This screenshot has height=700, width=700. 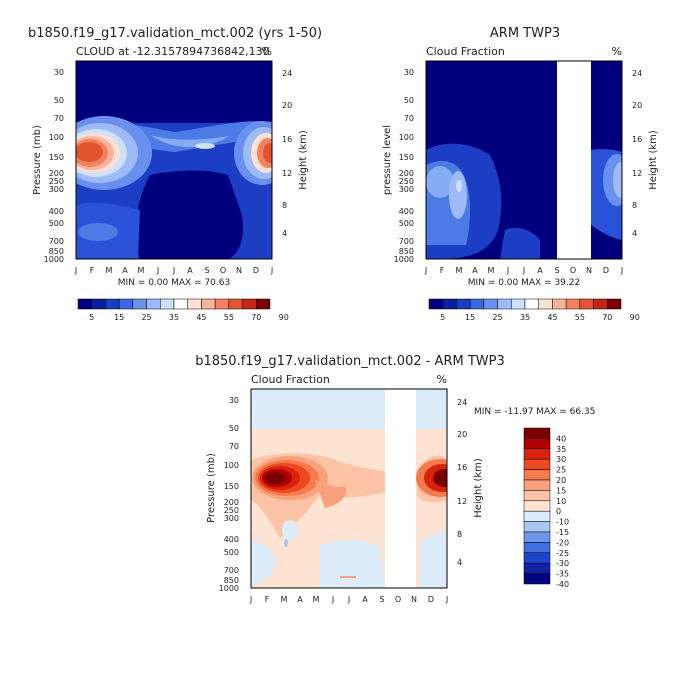 What do you see at coordinates (562, 584) in the screenshot?
I see `colorbar-label: -40` at bounding box center [562, 584].